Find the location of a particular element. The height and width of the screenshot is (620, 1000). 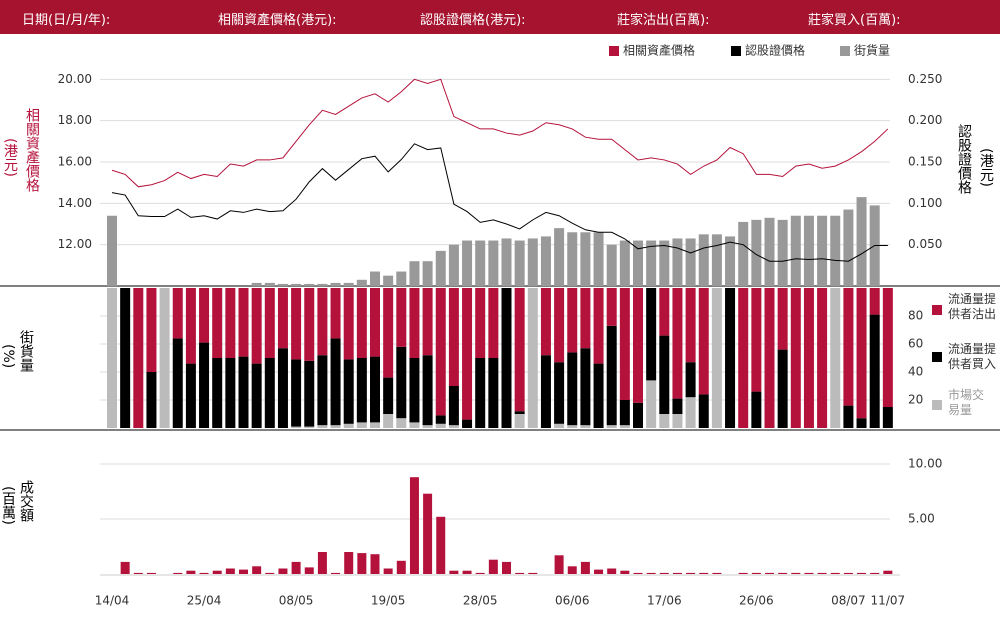

price-line is located at coordinates (499, 202).